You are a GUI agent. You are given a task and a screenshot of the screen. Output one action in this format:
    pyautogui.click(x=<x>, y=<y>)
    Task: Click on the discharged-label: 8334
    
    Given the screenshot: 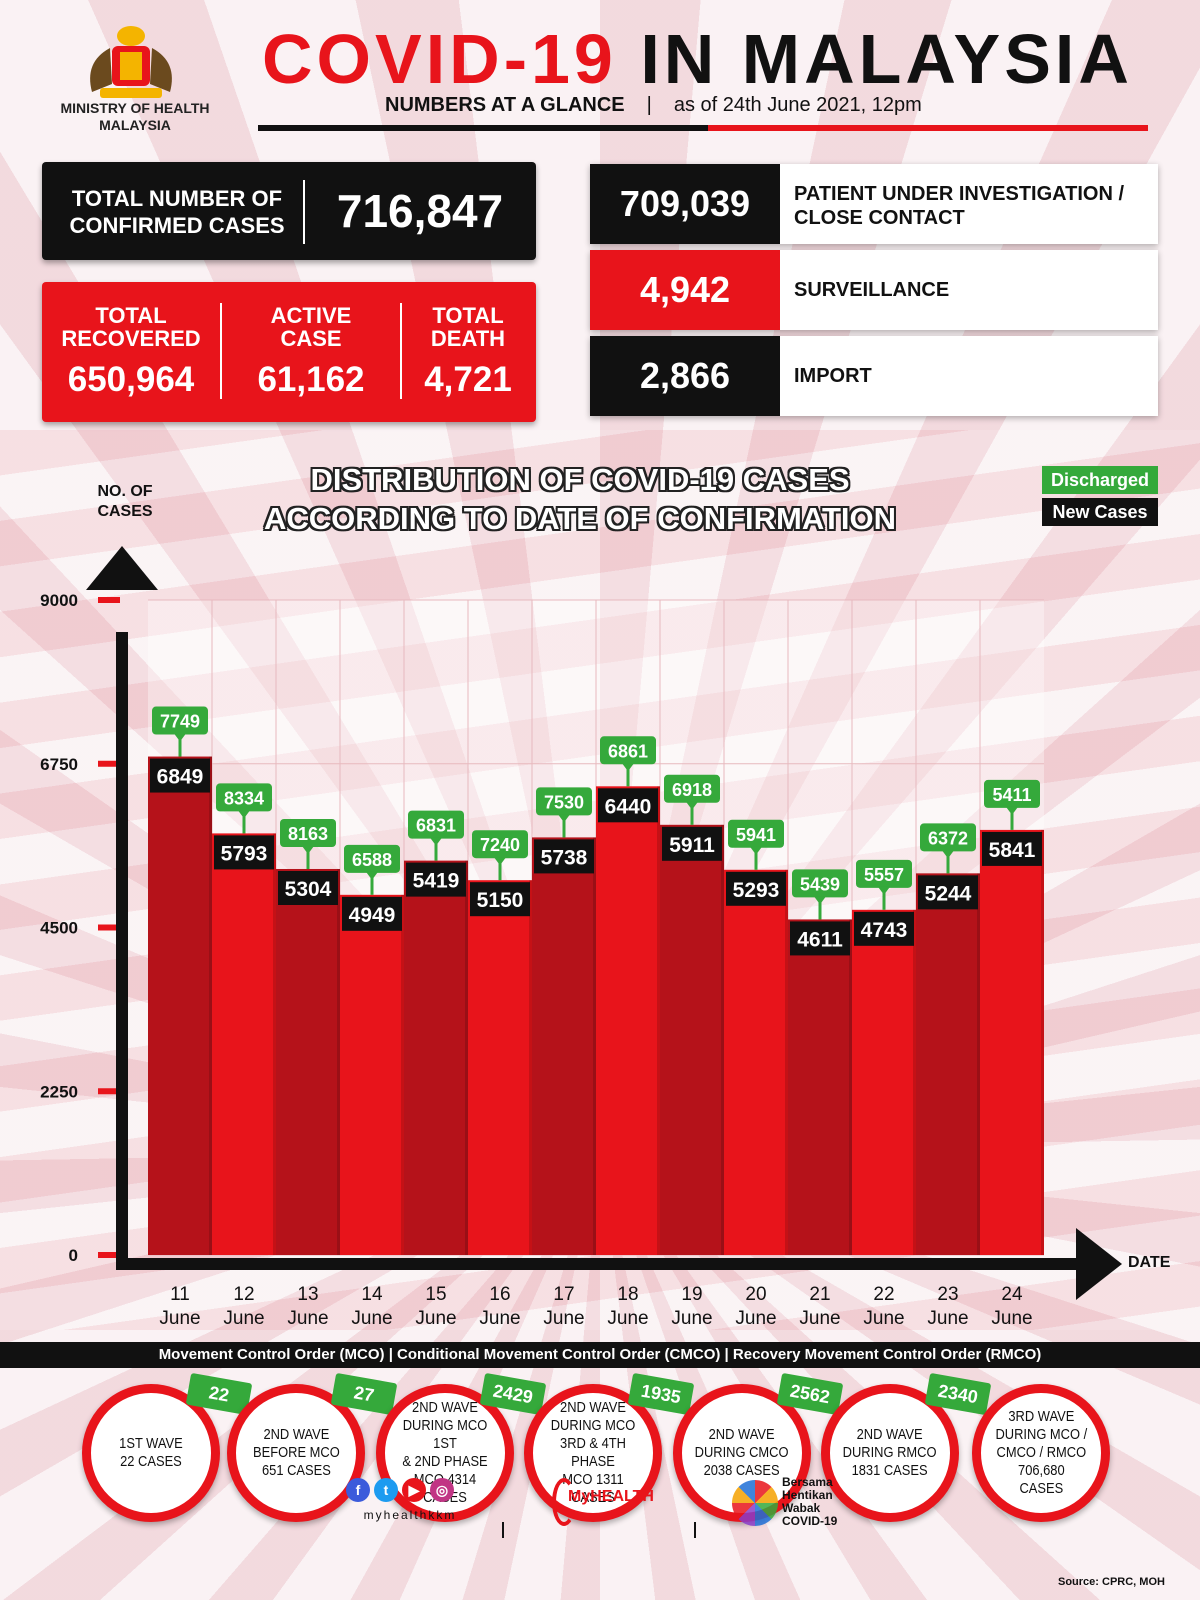 What is the action you would take?
    pyautogui.click(x=244, y=798)
    